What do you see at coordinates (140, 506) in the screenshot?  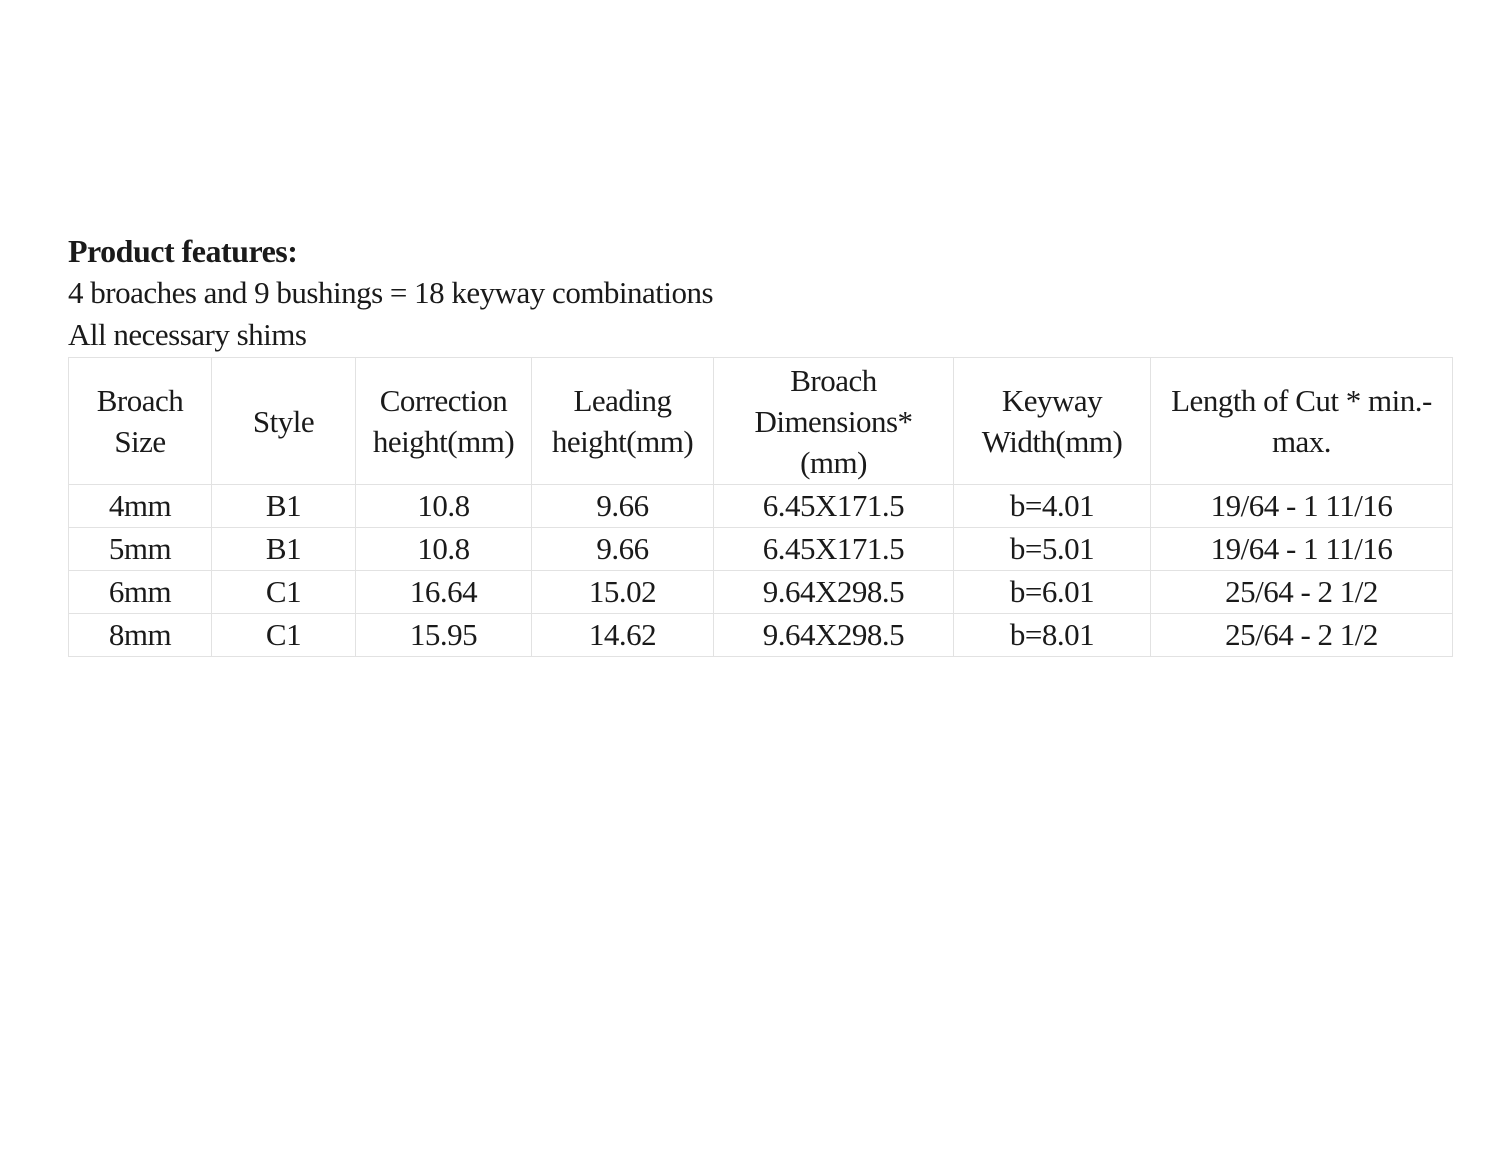 I see `table-cell: 4mm` at bounding box center [140, 506].